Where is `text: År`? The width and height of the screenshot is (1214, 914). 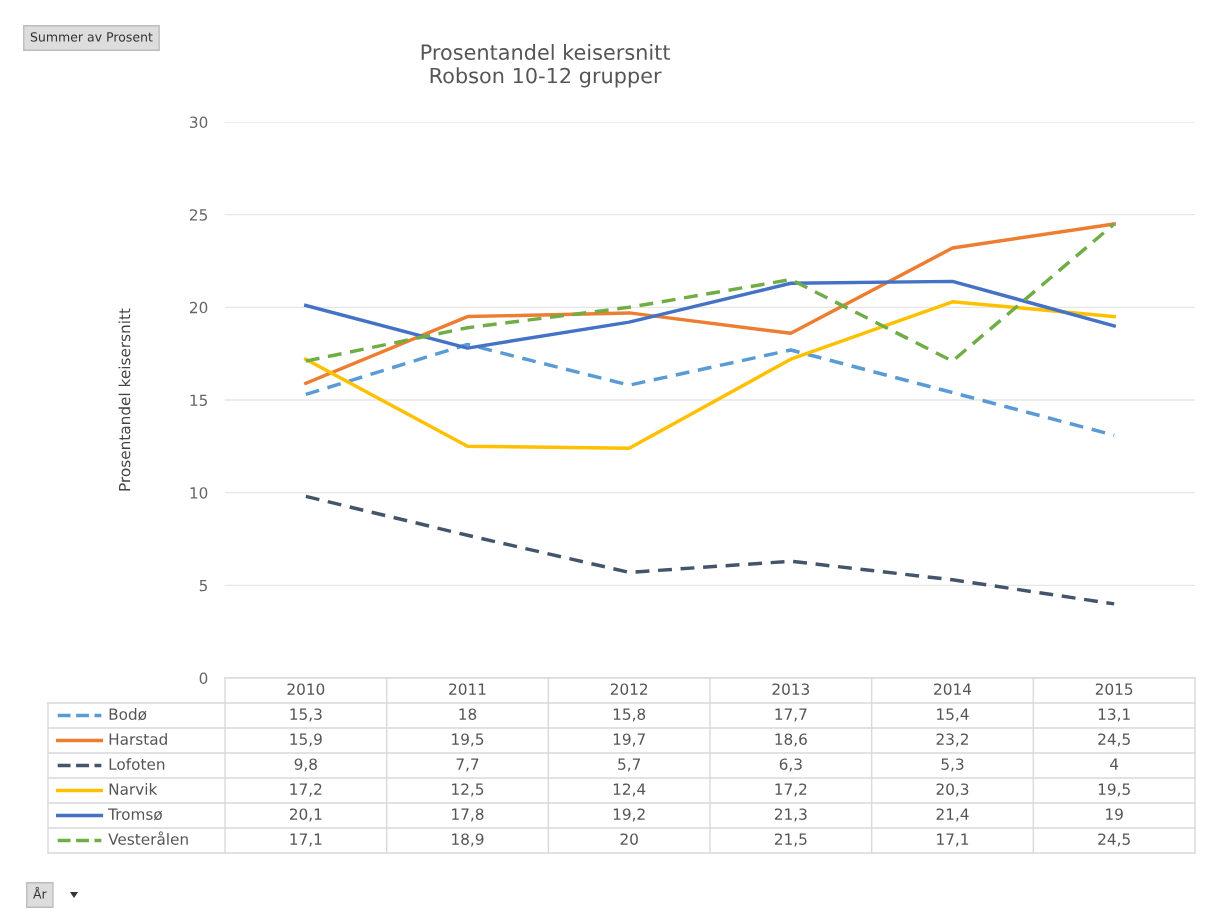 text: År is located at coordinates (40, 892).